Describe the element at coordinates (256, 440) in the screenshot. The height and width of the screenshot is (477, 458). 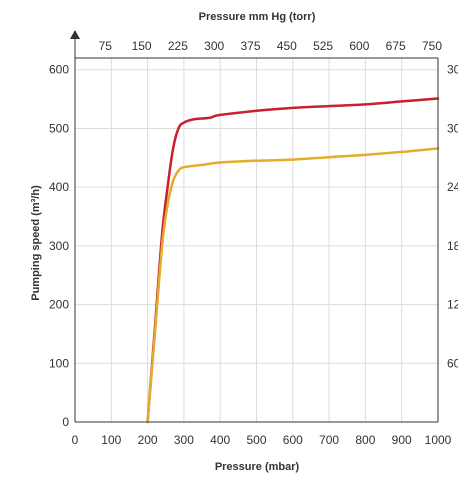
I see `x-tick-label: 500` at that location.